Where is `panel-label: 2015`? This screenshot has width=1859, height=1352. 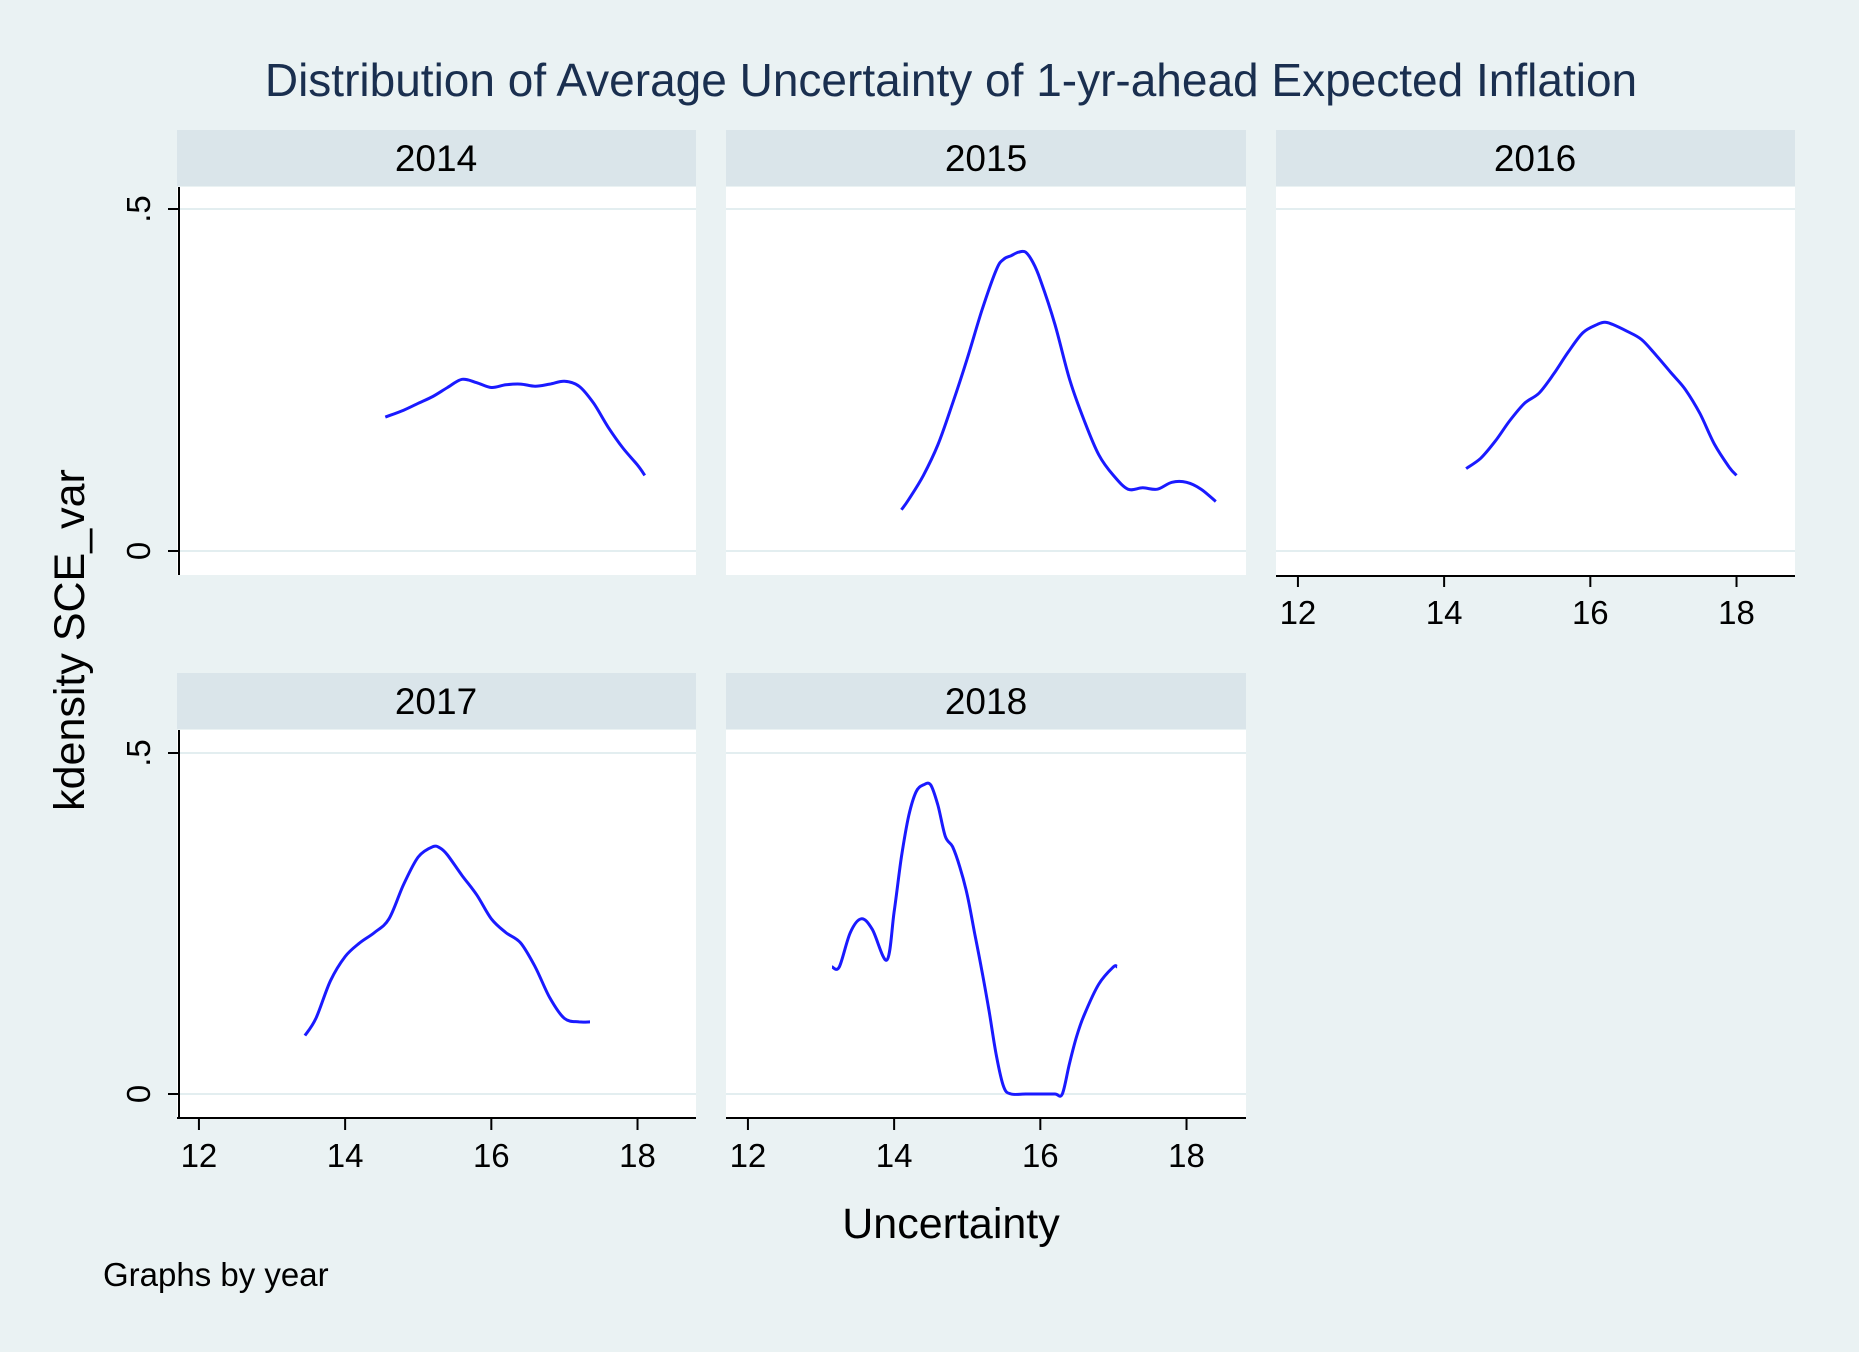
panel-label: 2015 is located at coordinates (986, 158).